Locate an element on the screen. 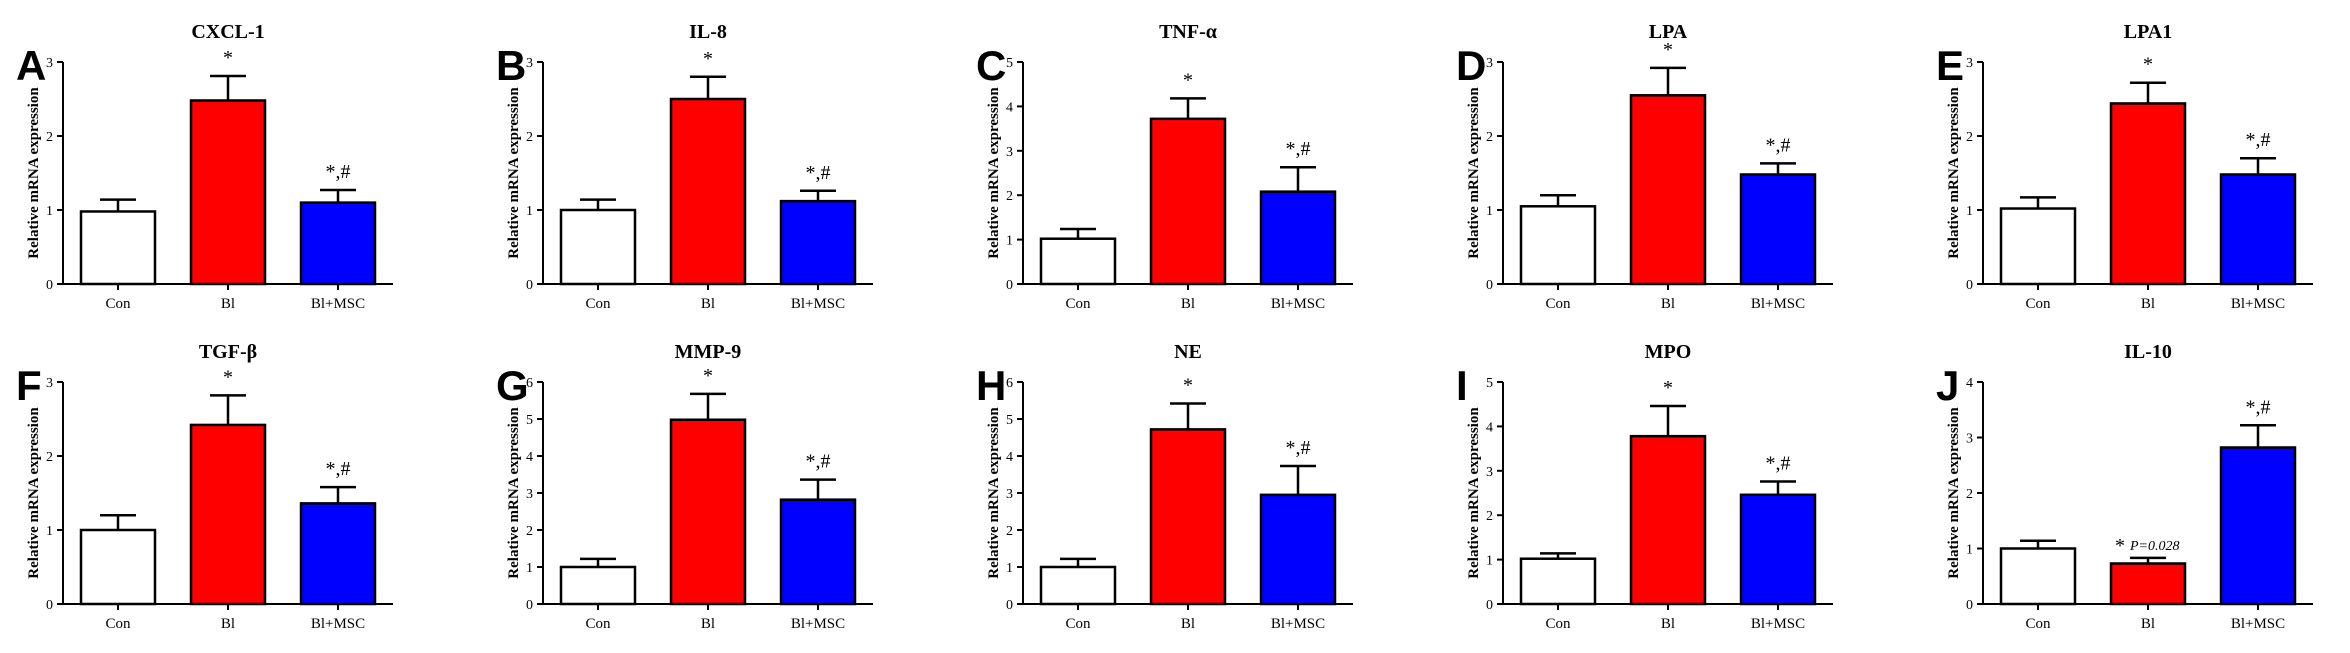  panel-letter: F is located at coordinates (29, 385).